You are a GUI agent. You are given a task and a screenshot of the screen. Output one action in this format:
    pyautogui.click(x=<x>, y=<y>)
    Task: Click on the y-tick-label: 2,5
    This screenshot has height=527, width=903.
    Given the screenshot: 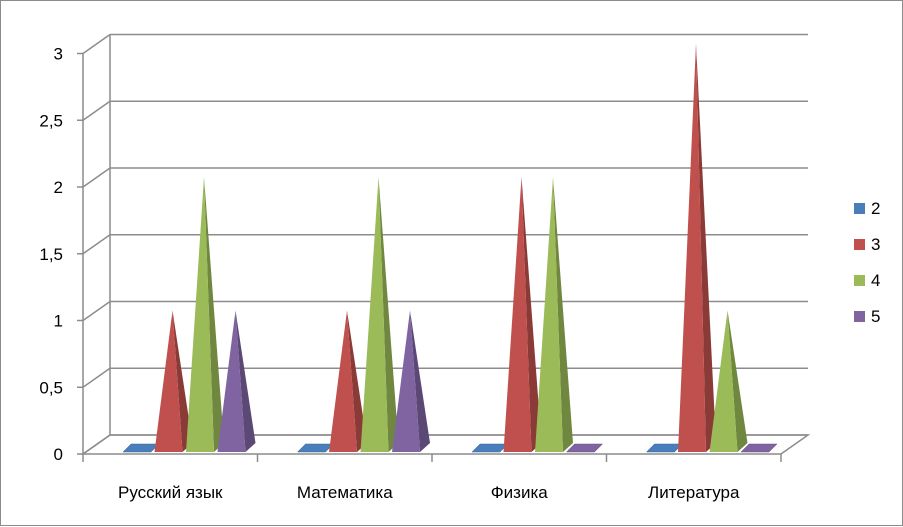 What is the action you would take?
    pyautogui.click(x=51, y=120)
    